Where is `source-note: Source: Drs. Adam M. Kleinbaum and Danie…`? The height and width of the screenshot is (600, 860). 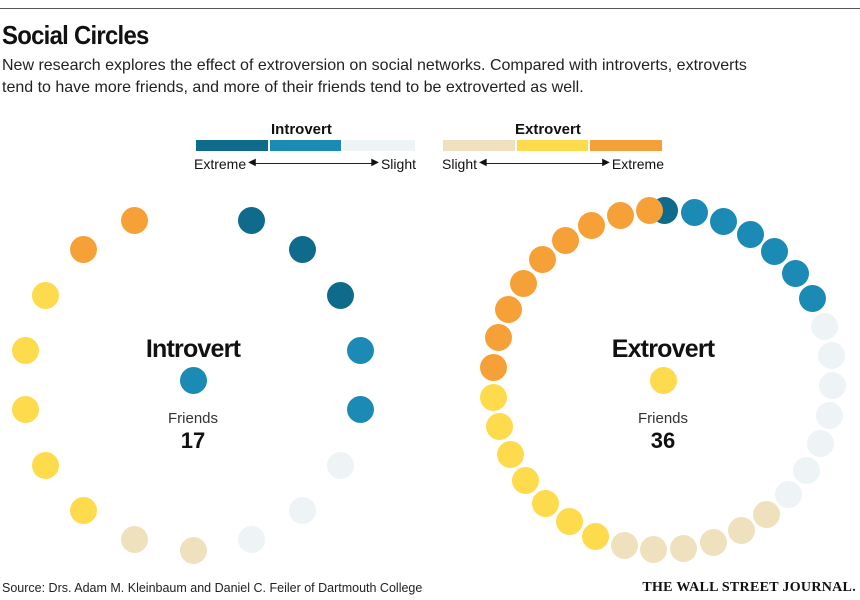 source-note: Source: Drs. Adam M. Kleinbaum and Danie… is located at coordinates (212, 588).